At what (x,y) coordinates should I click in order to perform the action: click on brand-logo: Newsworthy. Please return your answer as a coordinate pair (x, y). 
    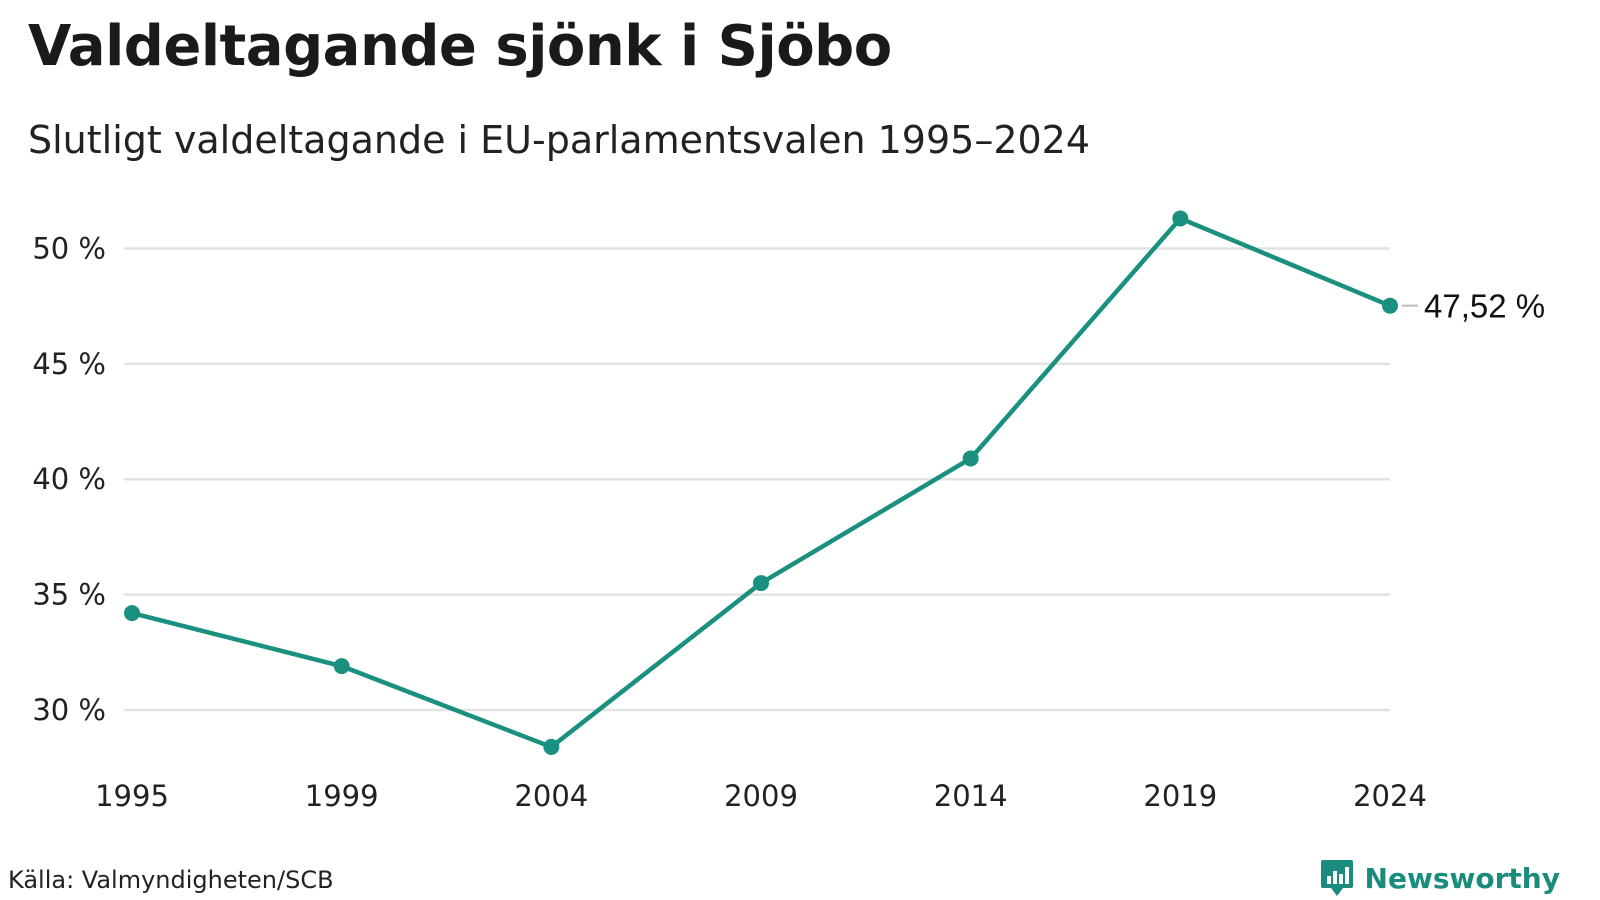
    Looking at the image, I should click on (1439, 878).